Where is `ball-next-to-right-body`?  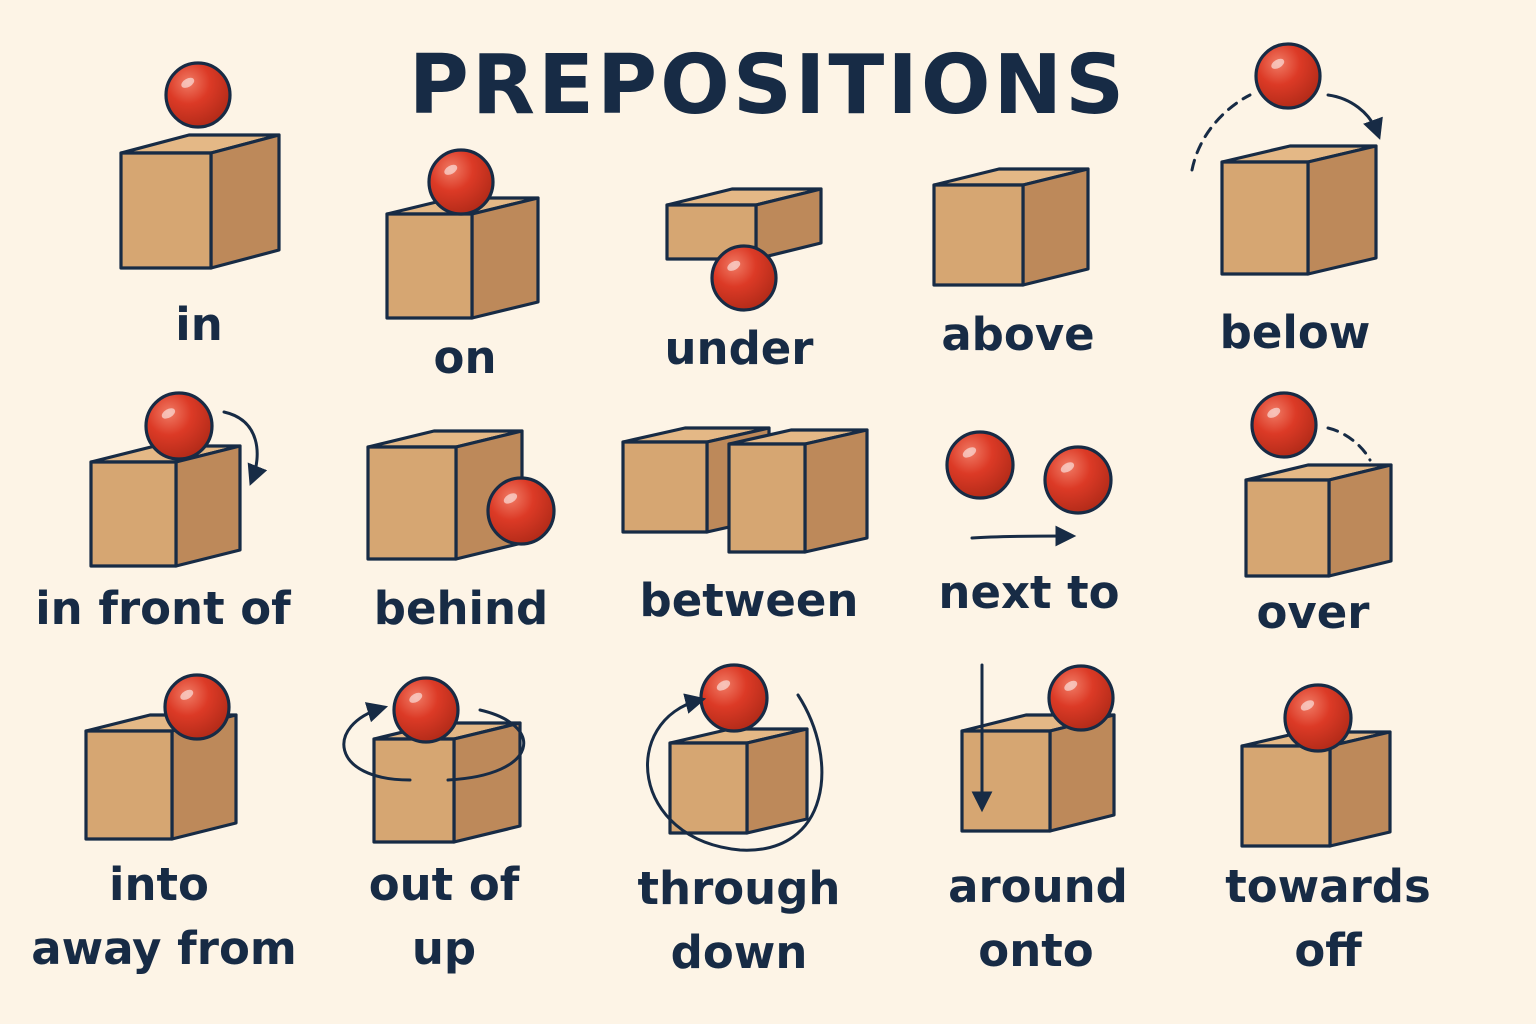 ball-next-to-right-body is located at coordinates (1078, 480).